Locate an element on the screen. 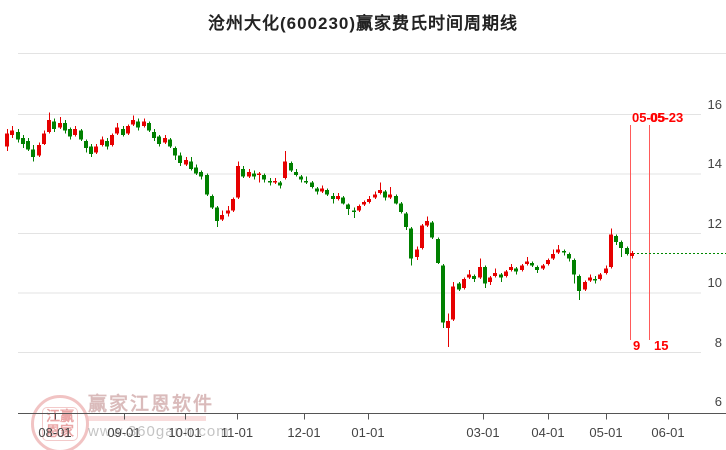 The height and width of the screenshot is (450, 726). watermark-seal-logo: 江赢 恩家 is located at coordinates (60, 422).